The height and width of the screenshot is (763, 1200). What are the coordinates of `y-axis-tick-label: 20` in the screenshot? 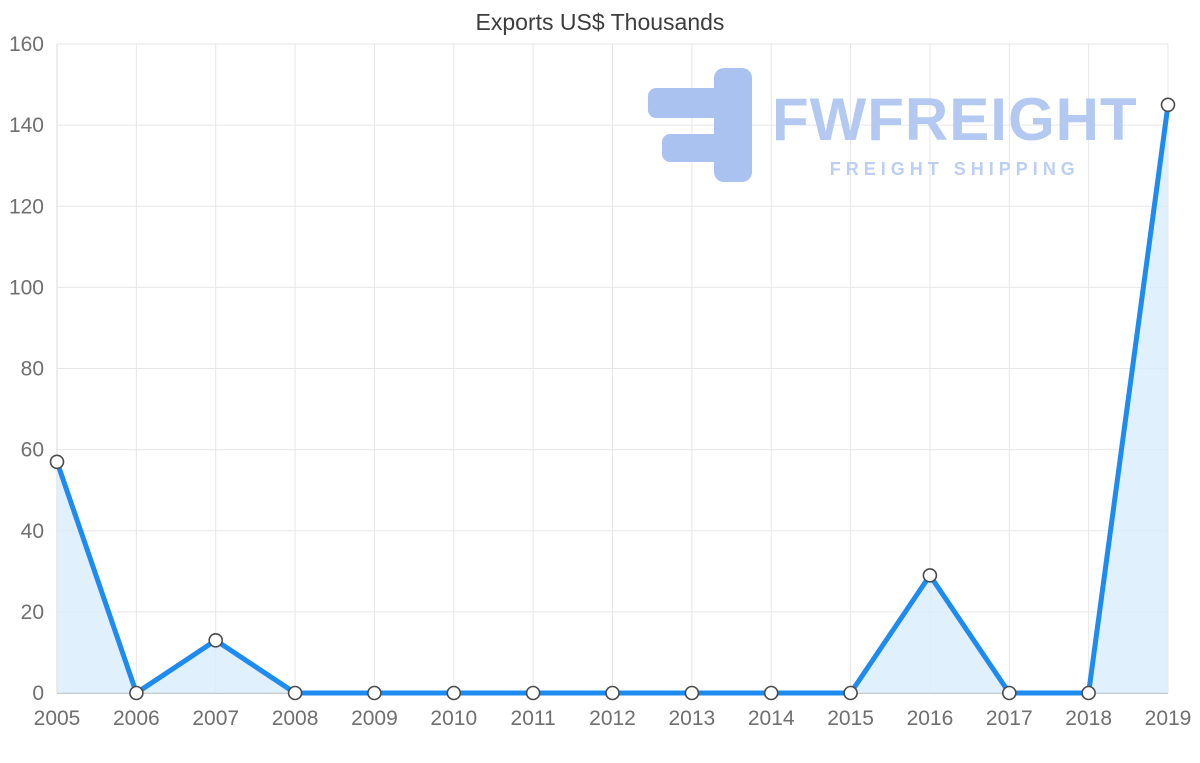 It's located at (32, 612).